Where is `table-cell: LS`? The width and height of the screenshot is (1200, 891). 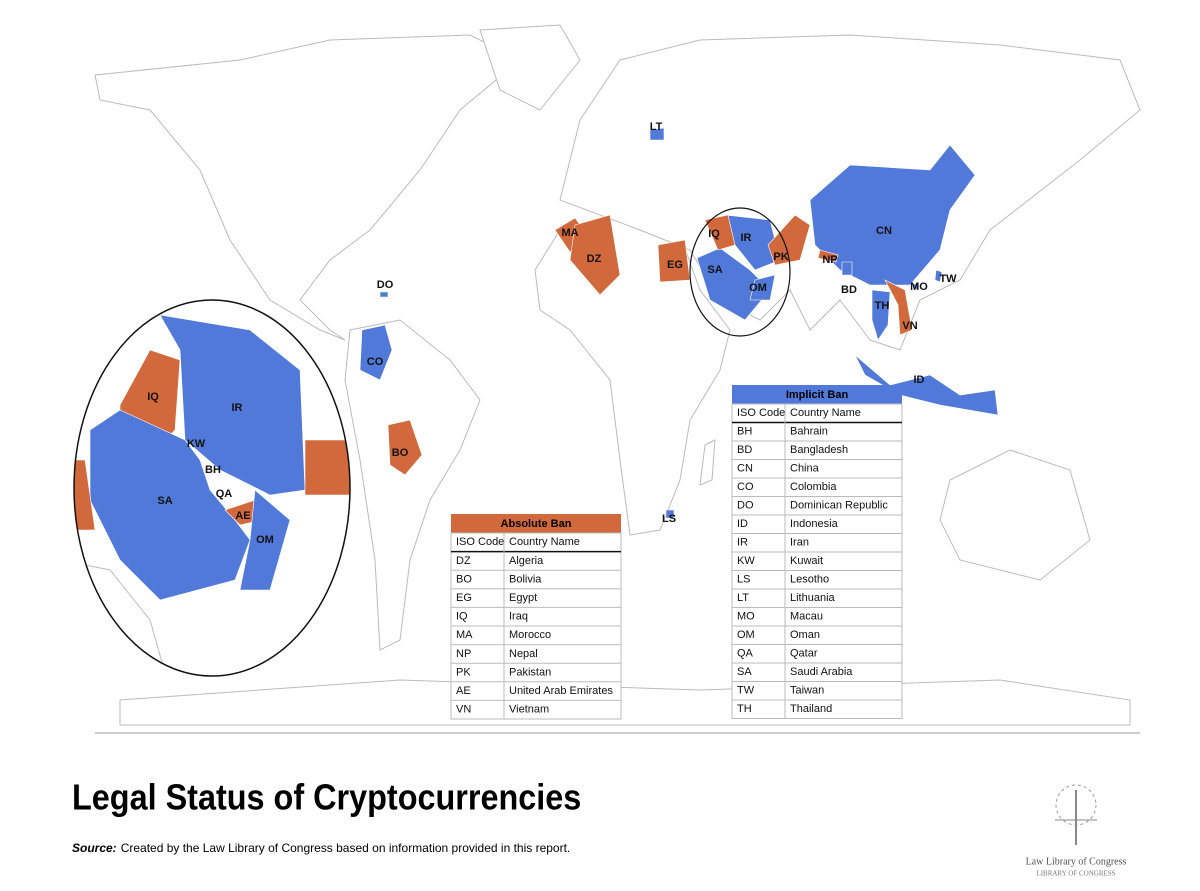 table-cell: LS is located at coordinates (743, 580).